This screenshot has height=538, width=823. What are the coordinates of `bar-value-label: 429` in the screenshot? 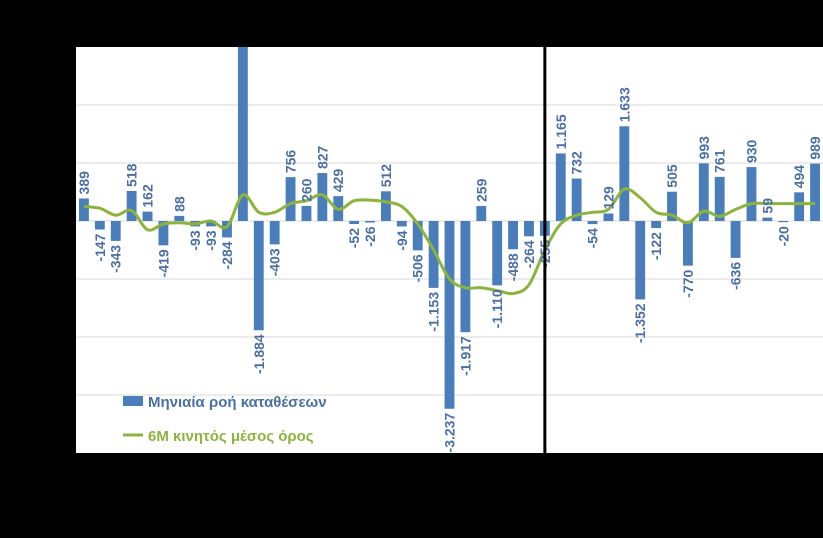 It's located at (338, 181).